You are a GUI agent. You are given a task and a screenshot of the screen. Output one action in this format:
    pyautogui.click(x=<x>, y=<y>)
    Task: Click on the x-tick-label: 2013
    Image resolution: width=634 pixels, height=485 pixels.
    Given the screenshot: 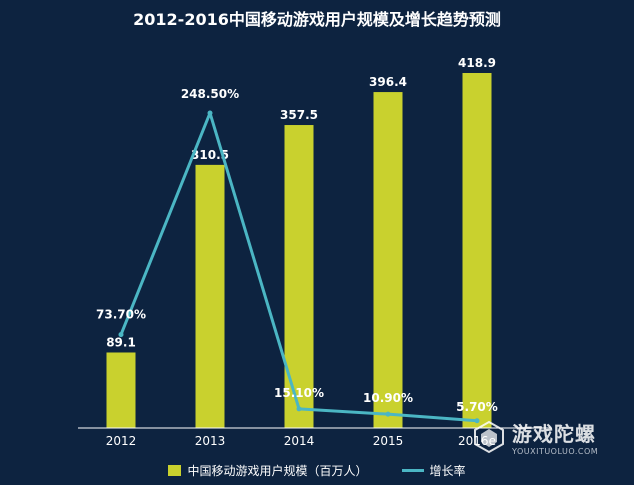 What is the action you would take?
    pyautogui.click(x=210, y=441)
    